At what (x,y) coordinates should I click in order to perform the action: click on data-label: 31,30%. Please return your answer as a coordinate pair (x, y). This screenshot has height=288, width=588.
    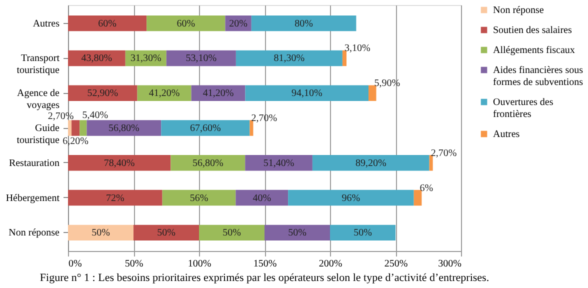
    Looking at the image, I should click on (146, 58).